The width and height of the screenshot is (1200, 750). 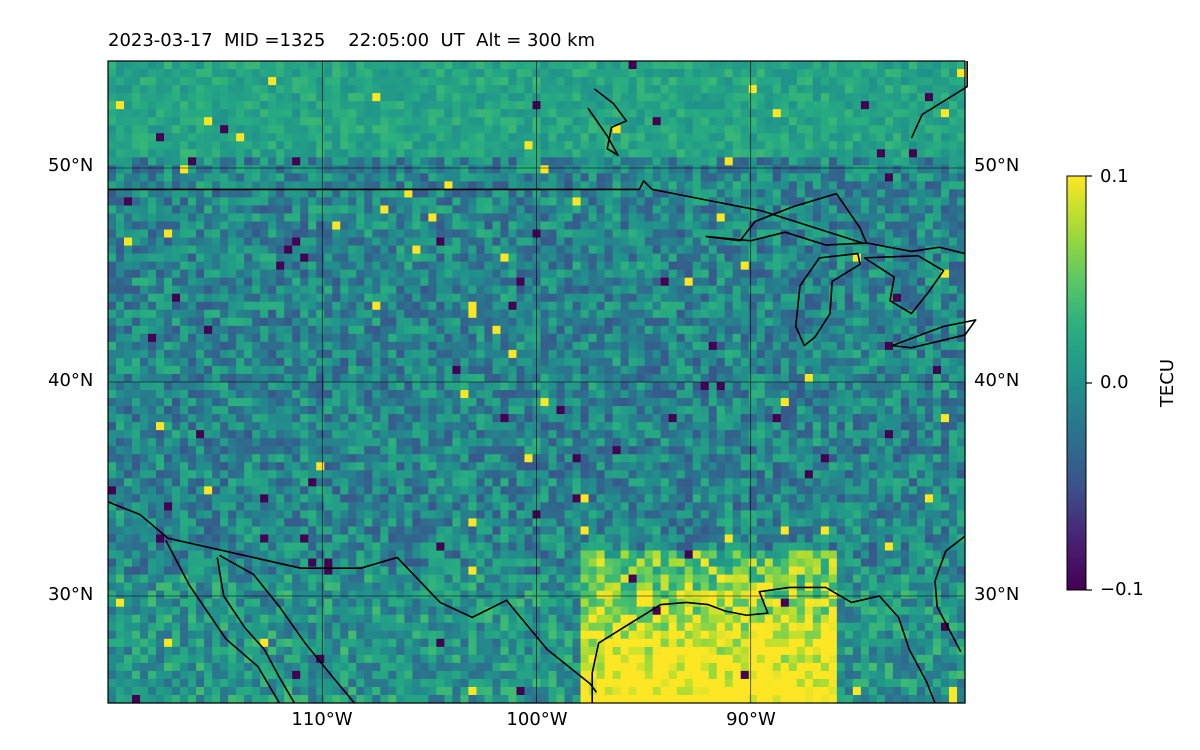 I want to click on us-mexico-border, so click(x=352, y=597).